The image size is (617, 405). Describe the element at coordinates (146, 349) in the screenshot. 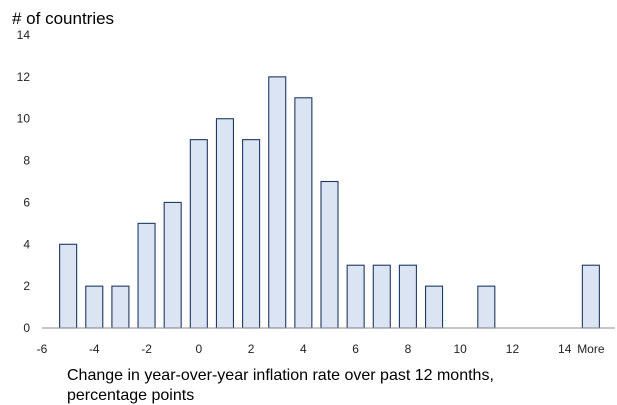

I see `x-tick-label: -2` at that location.